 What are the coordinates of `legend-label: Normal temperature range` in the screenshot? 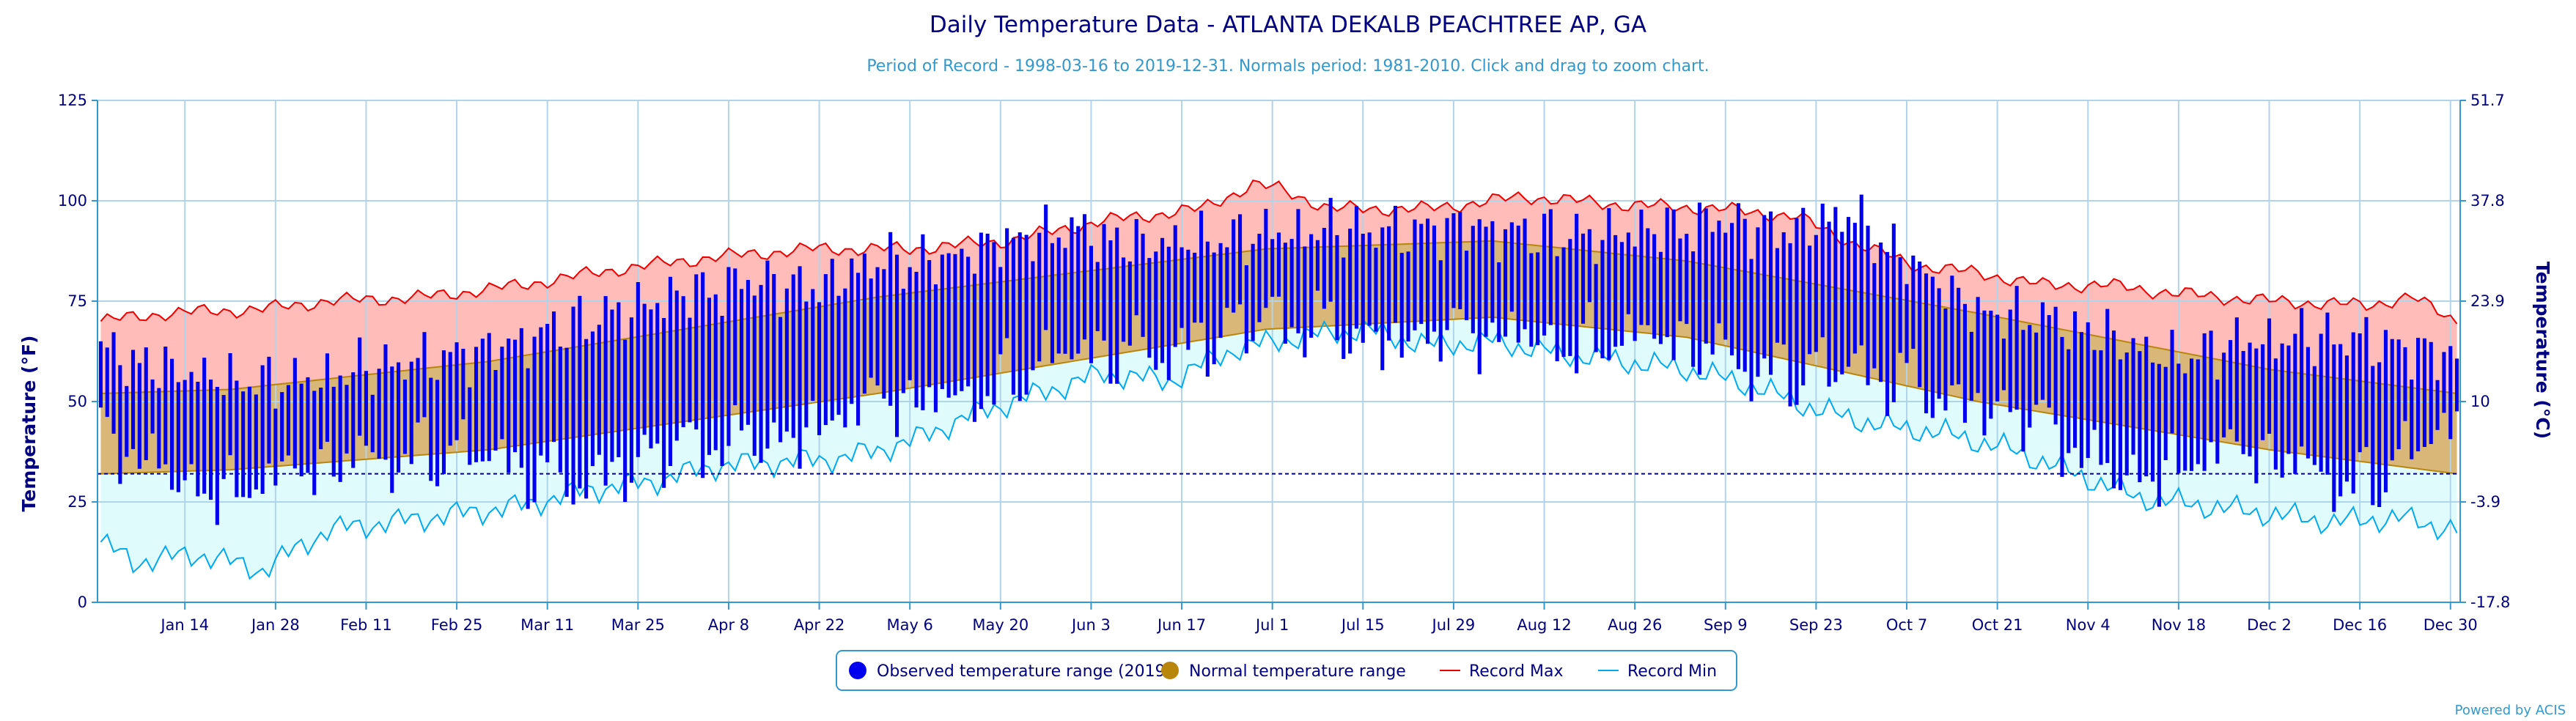 It's located at (1297, 671).